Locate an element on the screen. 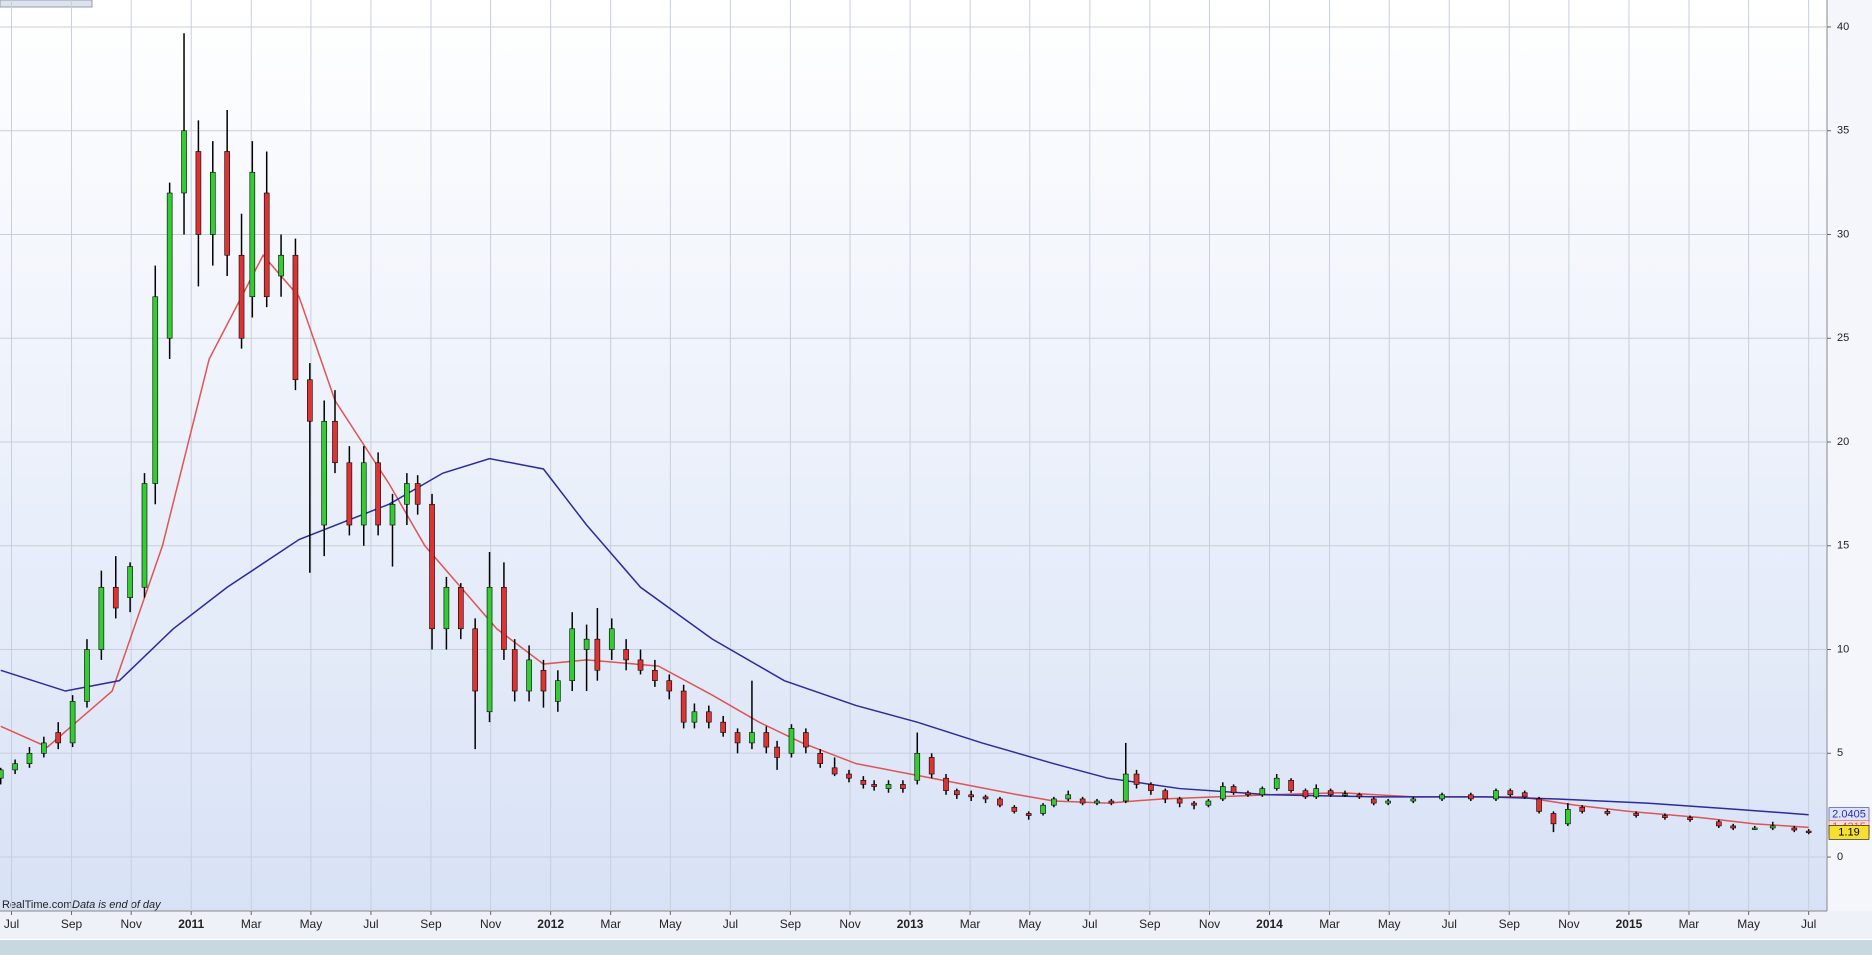 This screenshot has width=1872, height=960. x-axis-area is located at coordinates (936, 925).